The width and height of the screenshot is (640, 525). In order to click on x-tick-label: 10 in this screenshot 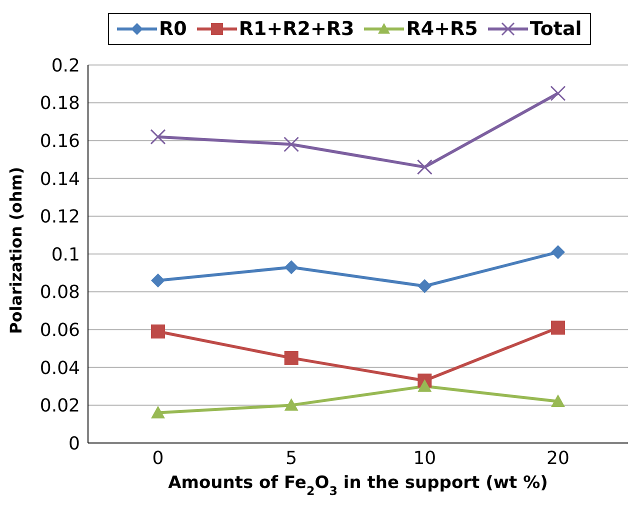, I will do `click(424, 458)`.